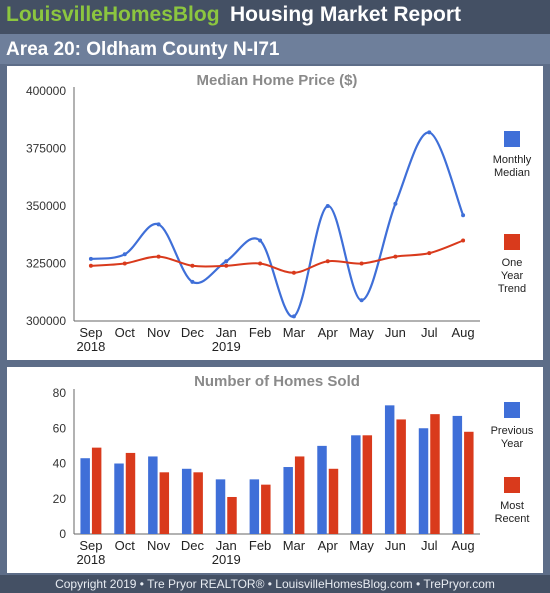 The image size is (550, 593). Describe the element at coordinates (512, 506) in the screenshot. I see `legend-label: Most` at that location.